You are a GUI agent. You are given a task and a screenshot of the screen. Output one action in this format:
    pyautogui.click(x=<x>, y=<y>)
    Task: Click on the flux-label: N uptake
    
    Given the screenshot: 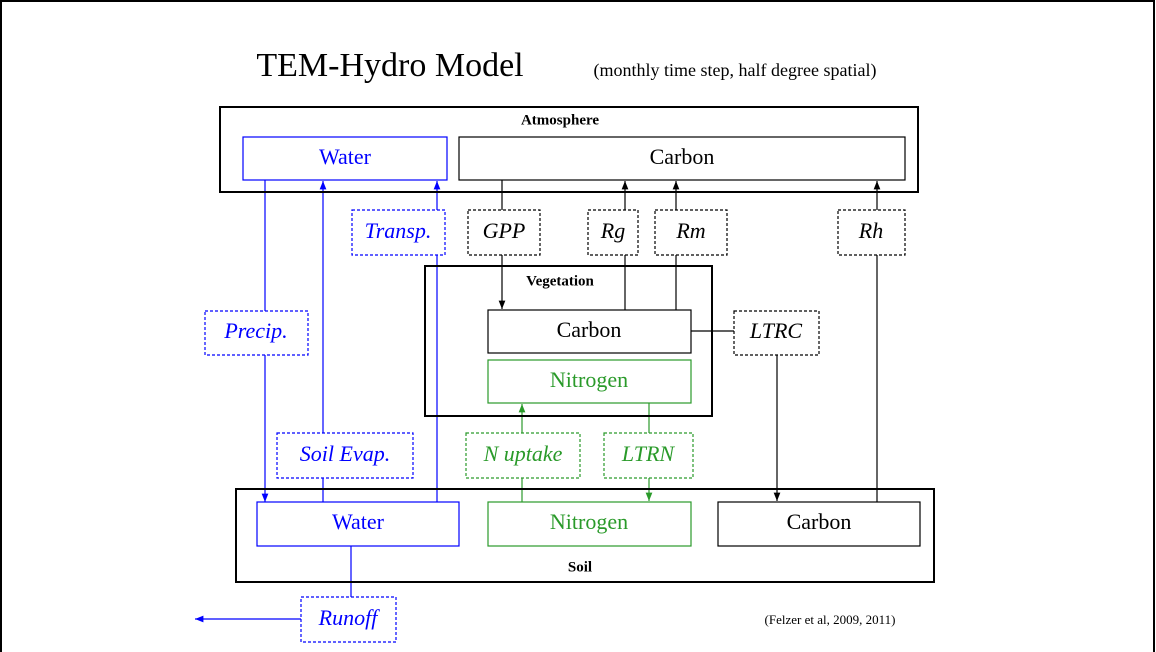 What is the action you would take?
    pyautogui.click(x=523, y=453)
    